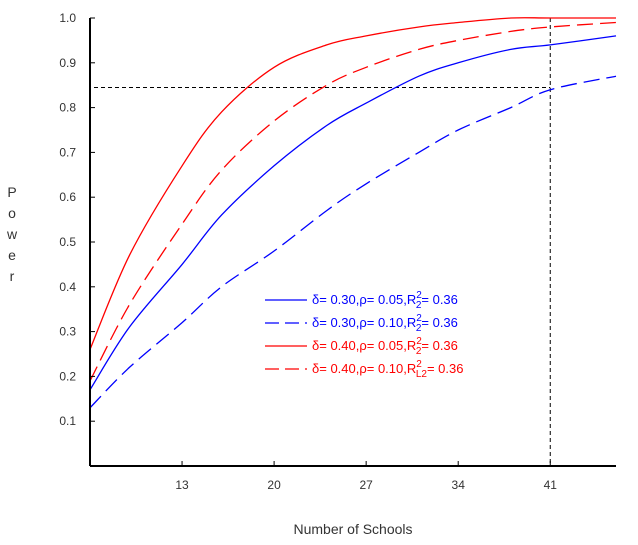  Describe the element at coordinates (459, 485) in the screenshot. I see `x-tick-label: 34` at that location.